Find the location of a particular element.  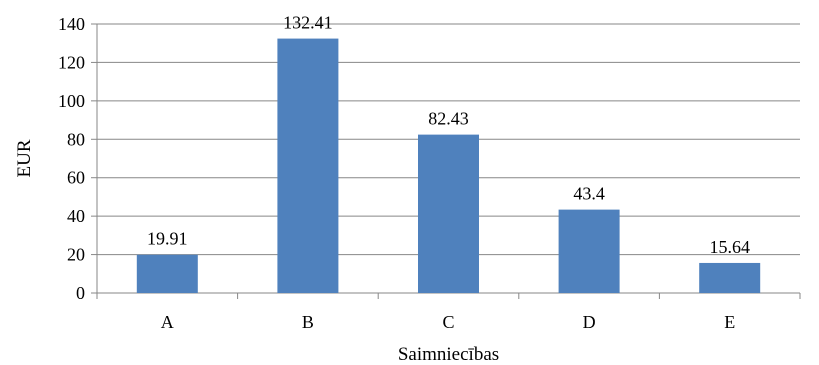

x-tick-label: D is located at coordinates (589, 322).